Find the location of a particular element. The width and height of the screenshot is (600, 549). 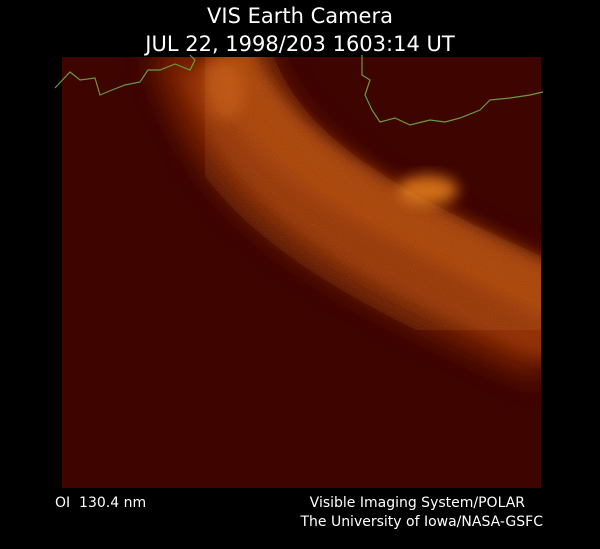

timestamp: JUL 22, 1998/203 1603:14 UT is located at coordinates (299, 44).